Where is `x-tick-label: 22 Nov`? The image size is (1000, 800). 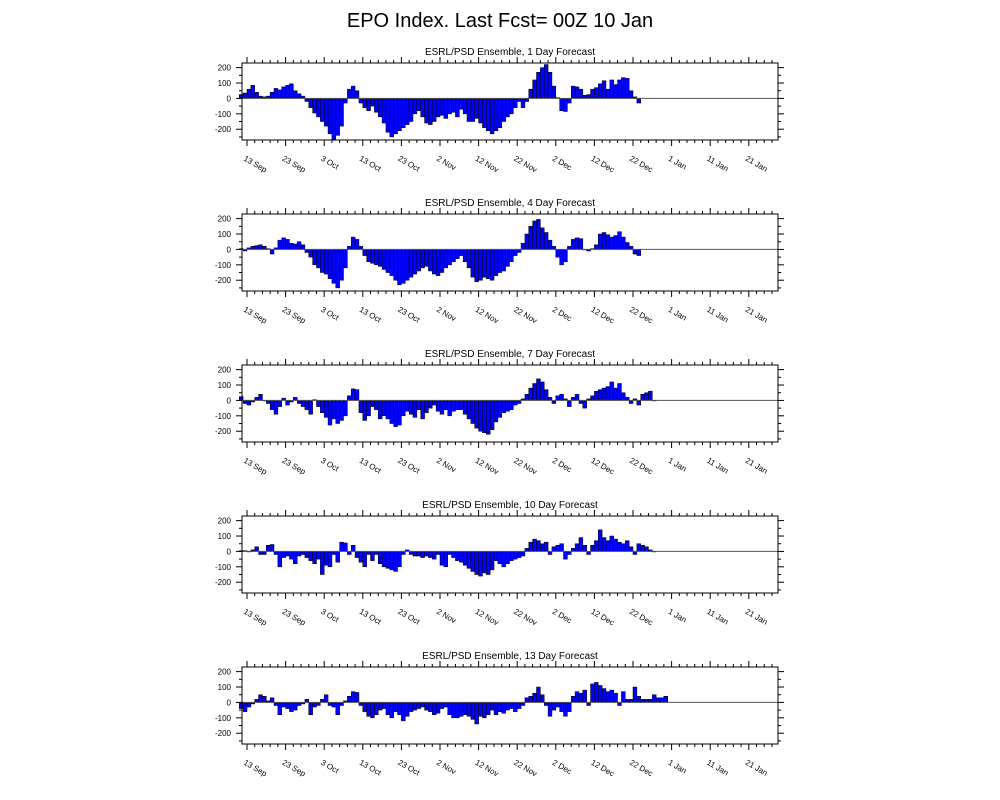
x-tick-label: 22 Nov is located at coordinates (525, 617).